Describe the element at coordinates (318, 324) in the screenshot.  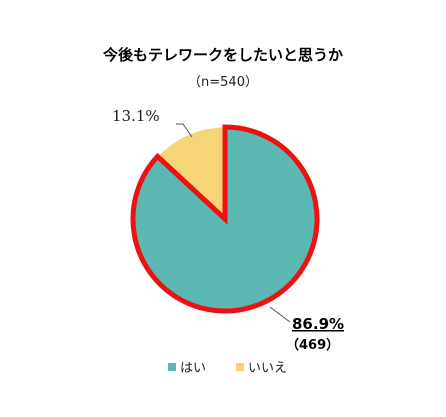
I see `data-label-yes: 86.9%` at that location.